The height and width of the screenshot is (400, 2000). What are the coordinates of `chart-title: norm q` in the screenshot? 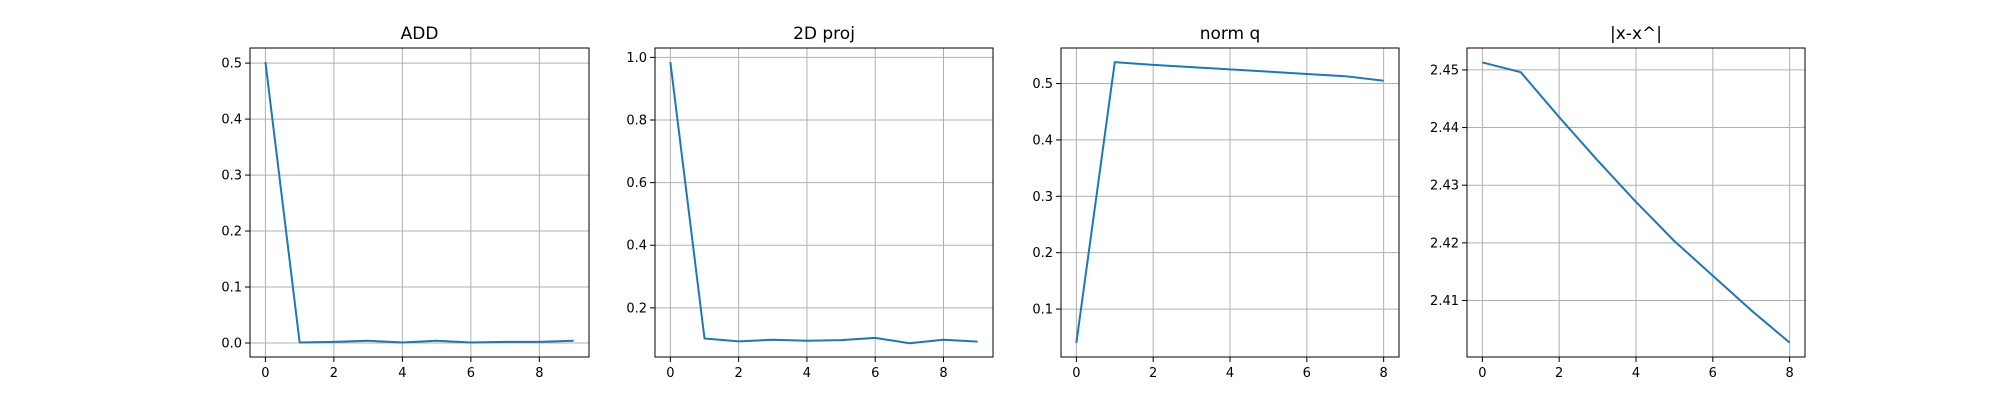 It's located at (1230, 34).